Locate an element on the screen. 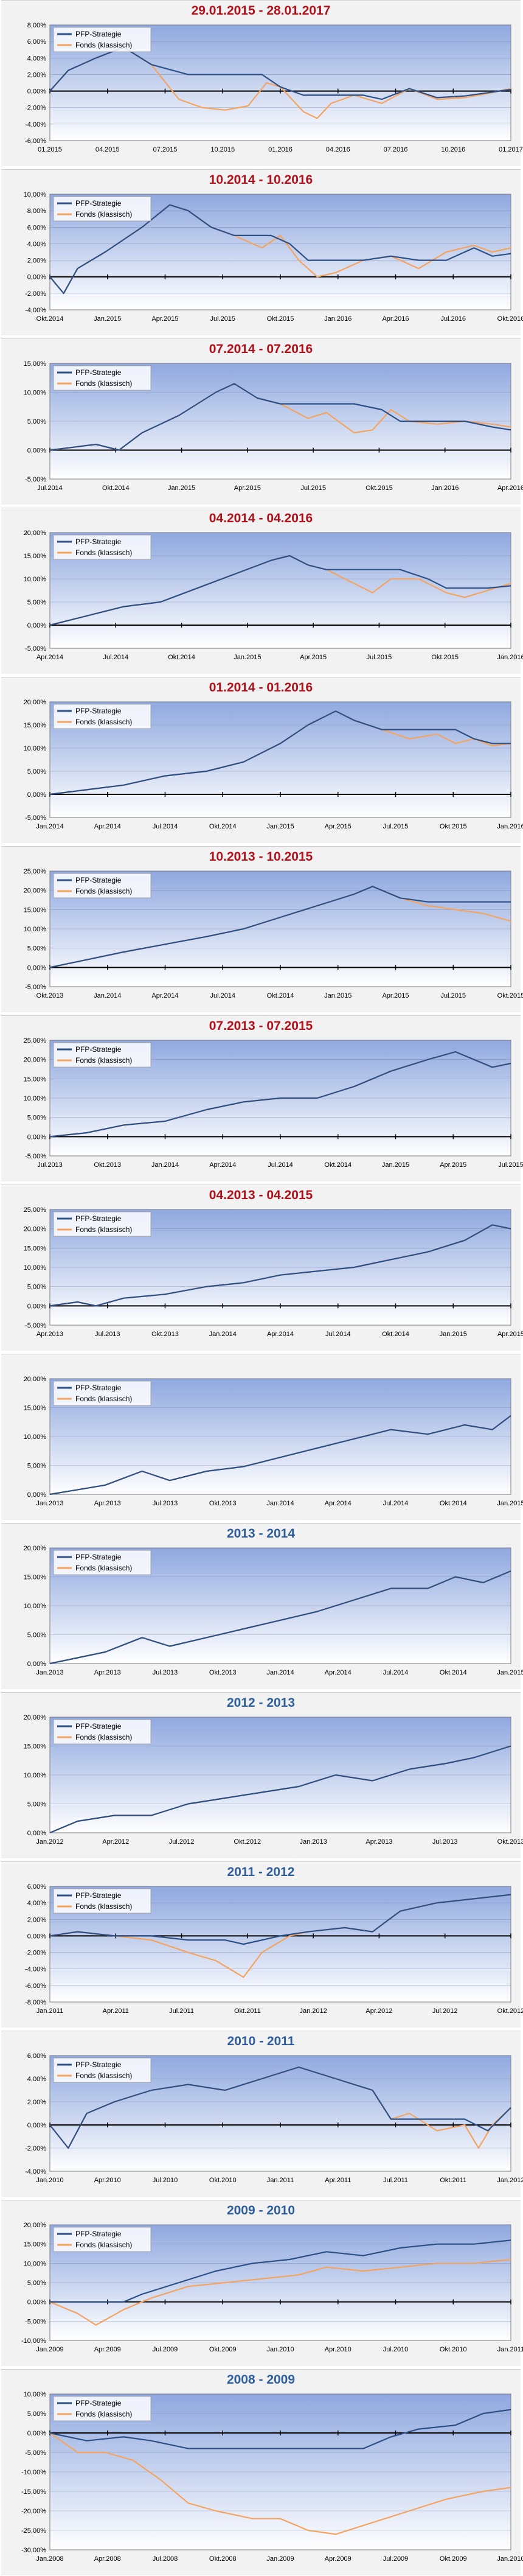 The width and height of the screenshot is (523, 2576). x-tick-label: Apr.2012 is located at coordinates (116, 1842).